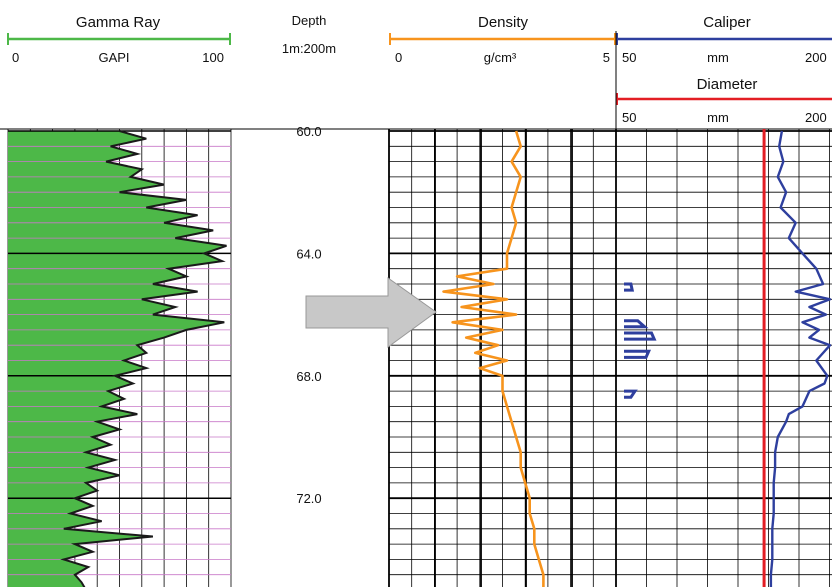  Describe the element at coordinates (727, 22) in the screenshot. I see `caliper-title: Caliper` at that location.